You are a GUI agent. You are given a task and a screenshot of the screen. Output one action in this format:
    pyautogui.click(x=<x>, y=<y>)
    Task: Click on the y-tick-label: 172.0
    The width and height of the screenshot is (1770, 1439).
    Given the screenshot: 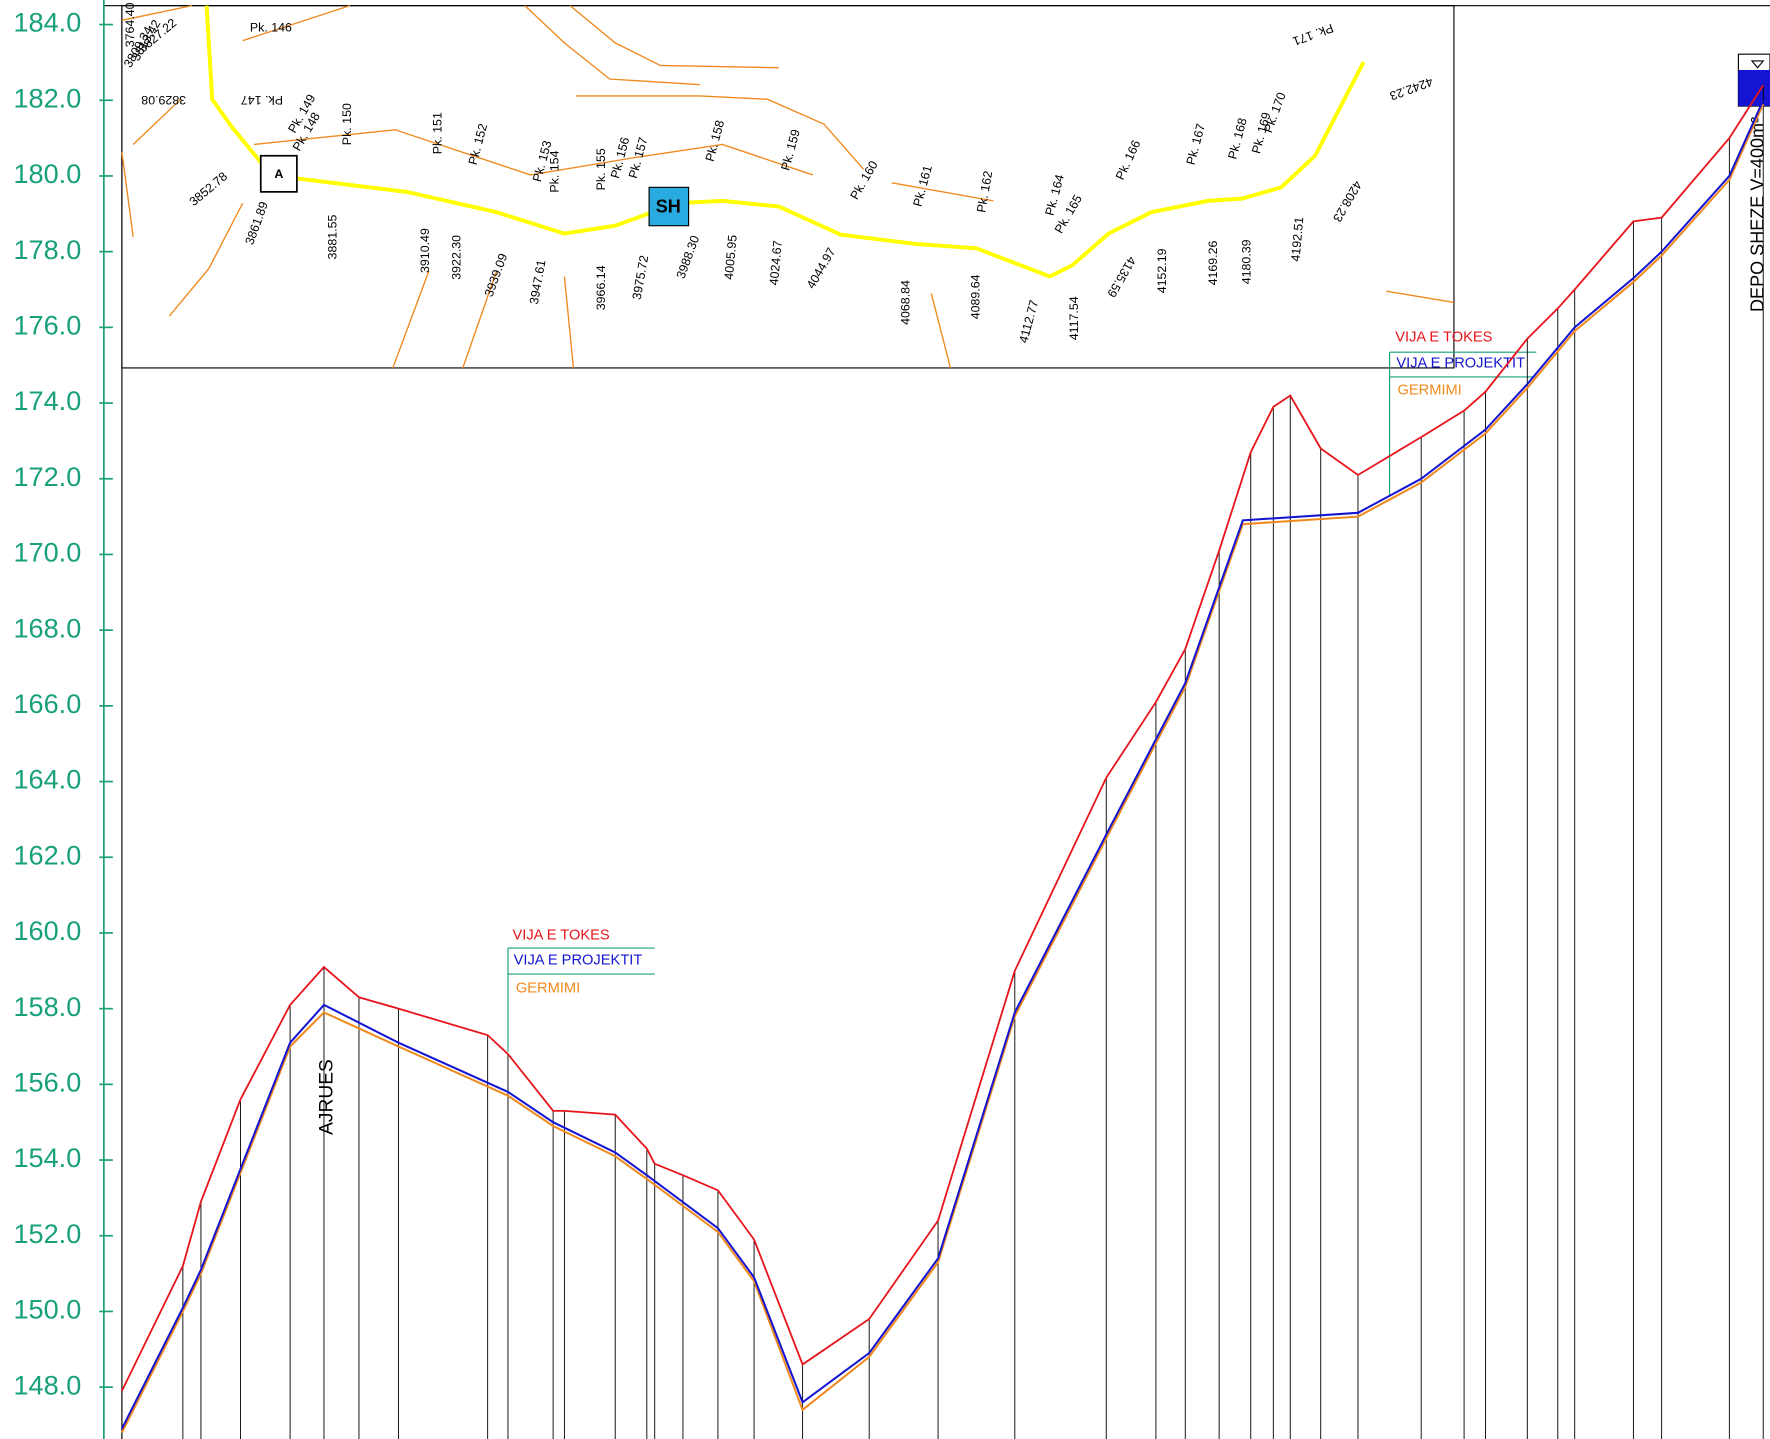 What is the action you would take?
    pyautogui.click(x=48, y=476)
    